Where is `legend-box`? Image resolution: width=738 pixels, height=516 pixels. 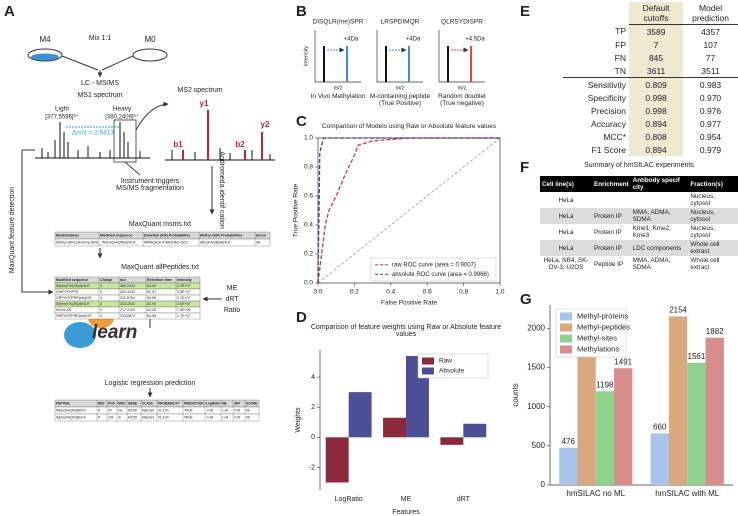
legend-box is located at coordinates (433, 269).